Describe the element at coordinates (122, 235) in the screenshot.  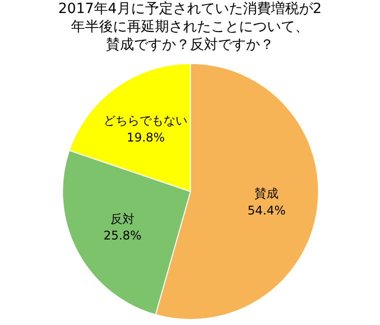
I see `data-label: 25.8%` at that location.